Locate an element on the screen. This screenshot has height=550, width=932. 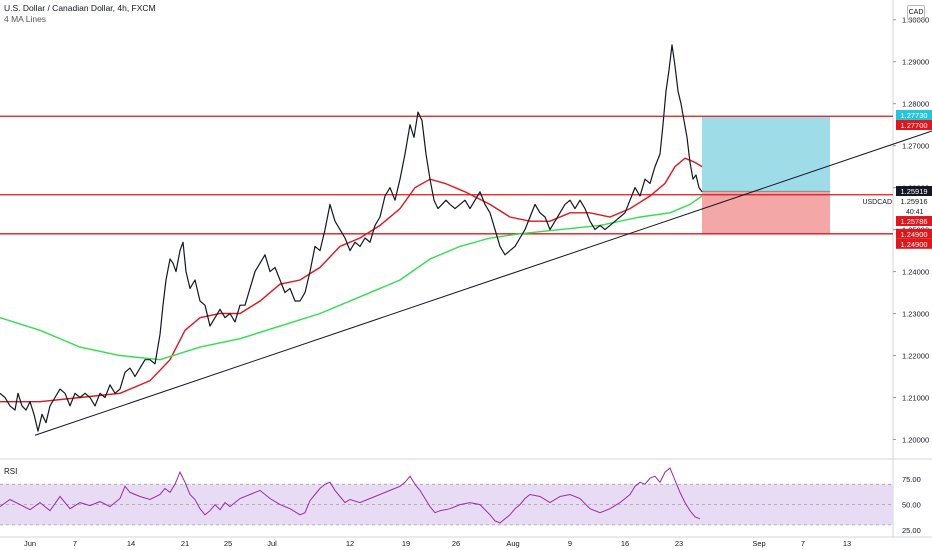
price-badge-label: 1.27700 is located at coordinates (913, 125).